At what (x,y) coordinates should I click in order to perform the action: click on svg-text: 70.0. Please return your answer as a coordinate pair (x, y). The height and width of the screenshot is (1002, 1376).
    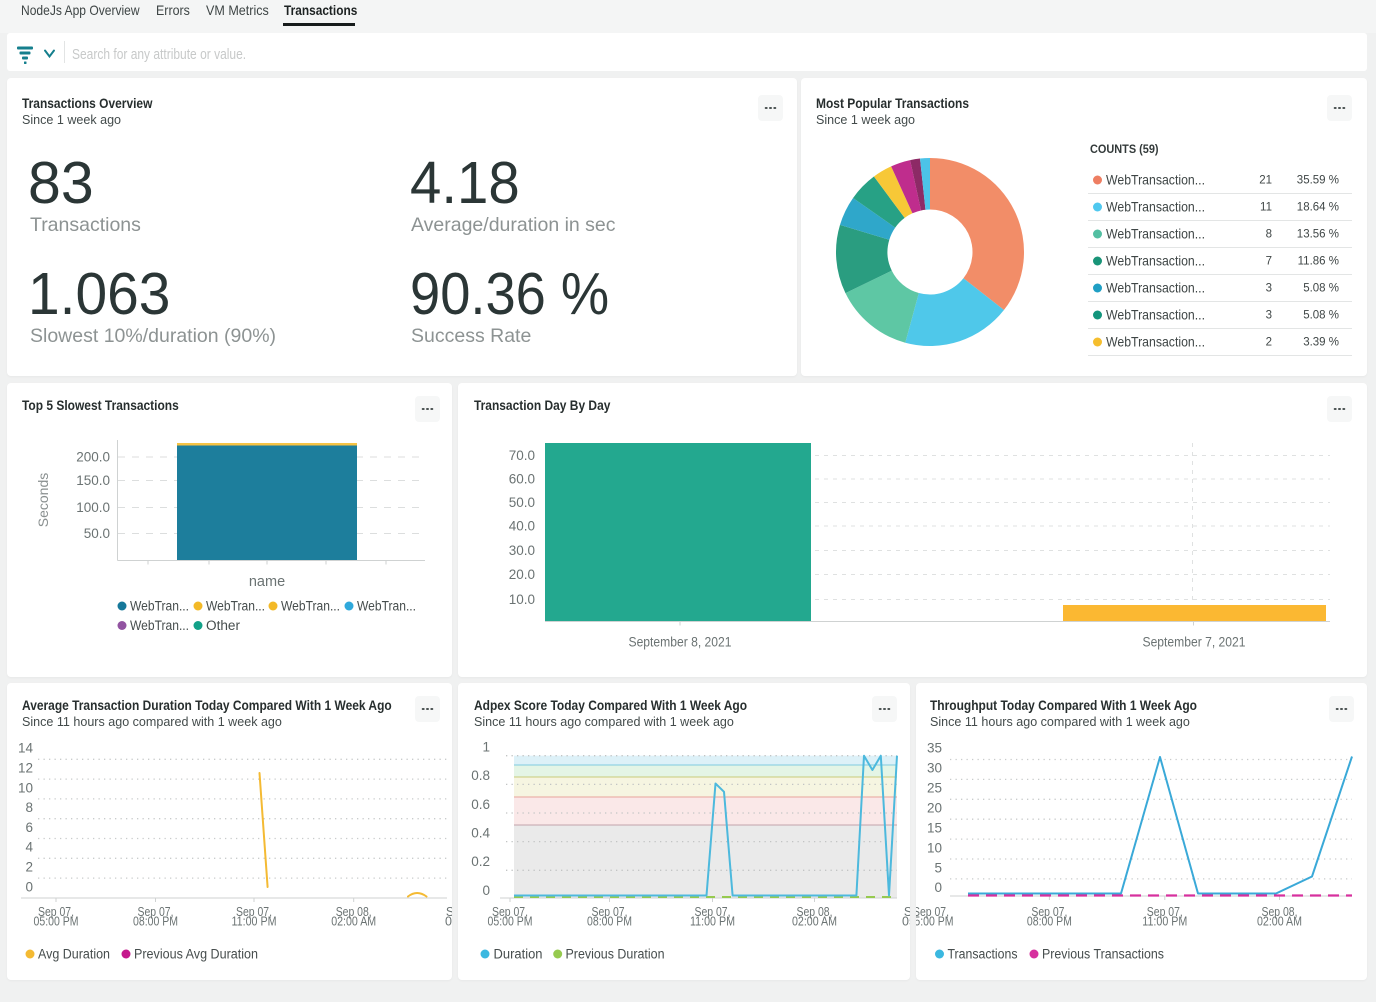
    Looking at the image, I should click on (522, 455).